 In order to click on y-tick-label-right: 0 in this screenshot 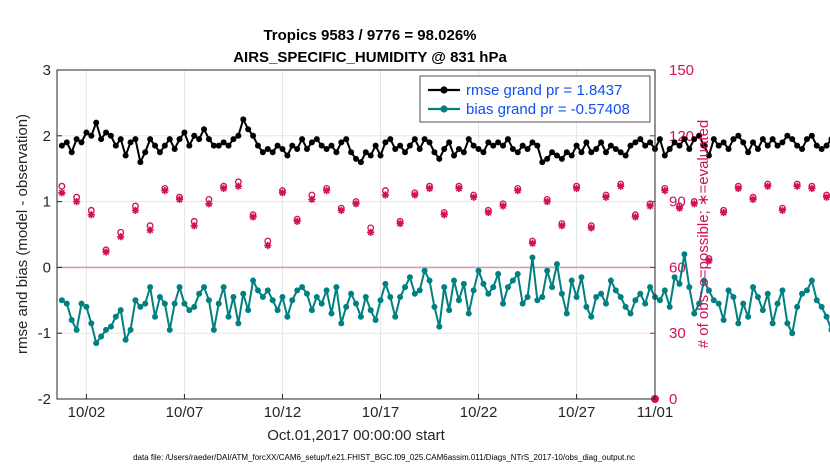, I will do `click(673, 399)`.